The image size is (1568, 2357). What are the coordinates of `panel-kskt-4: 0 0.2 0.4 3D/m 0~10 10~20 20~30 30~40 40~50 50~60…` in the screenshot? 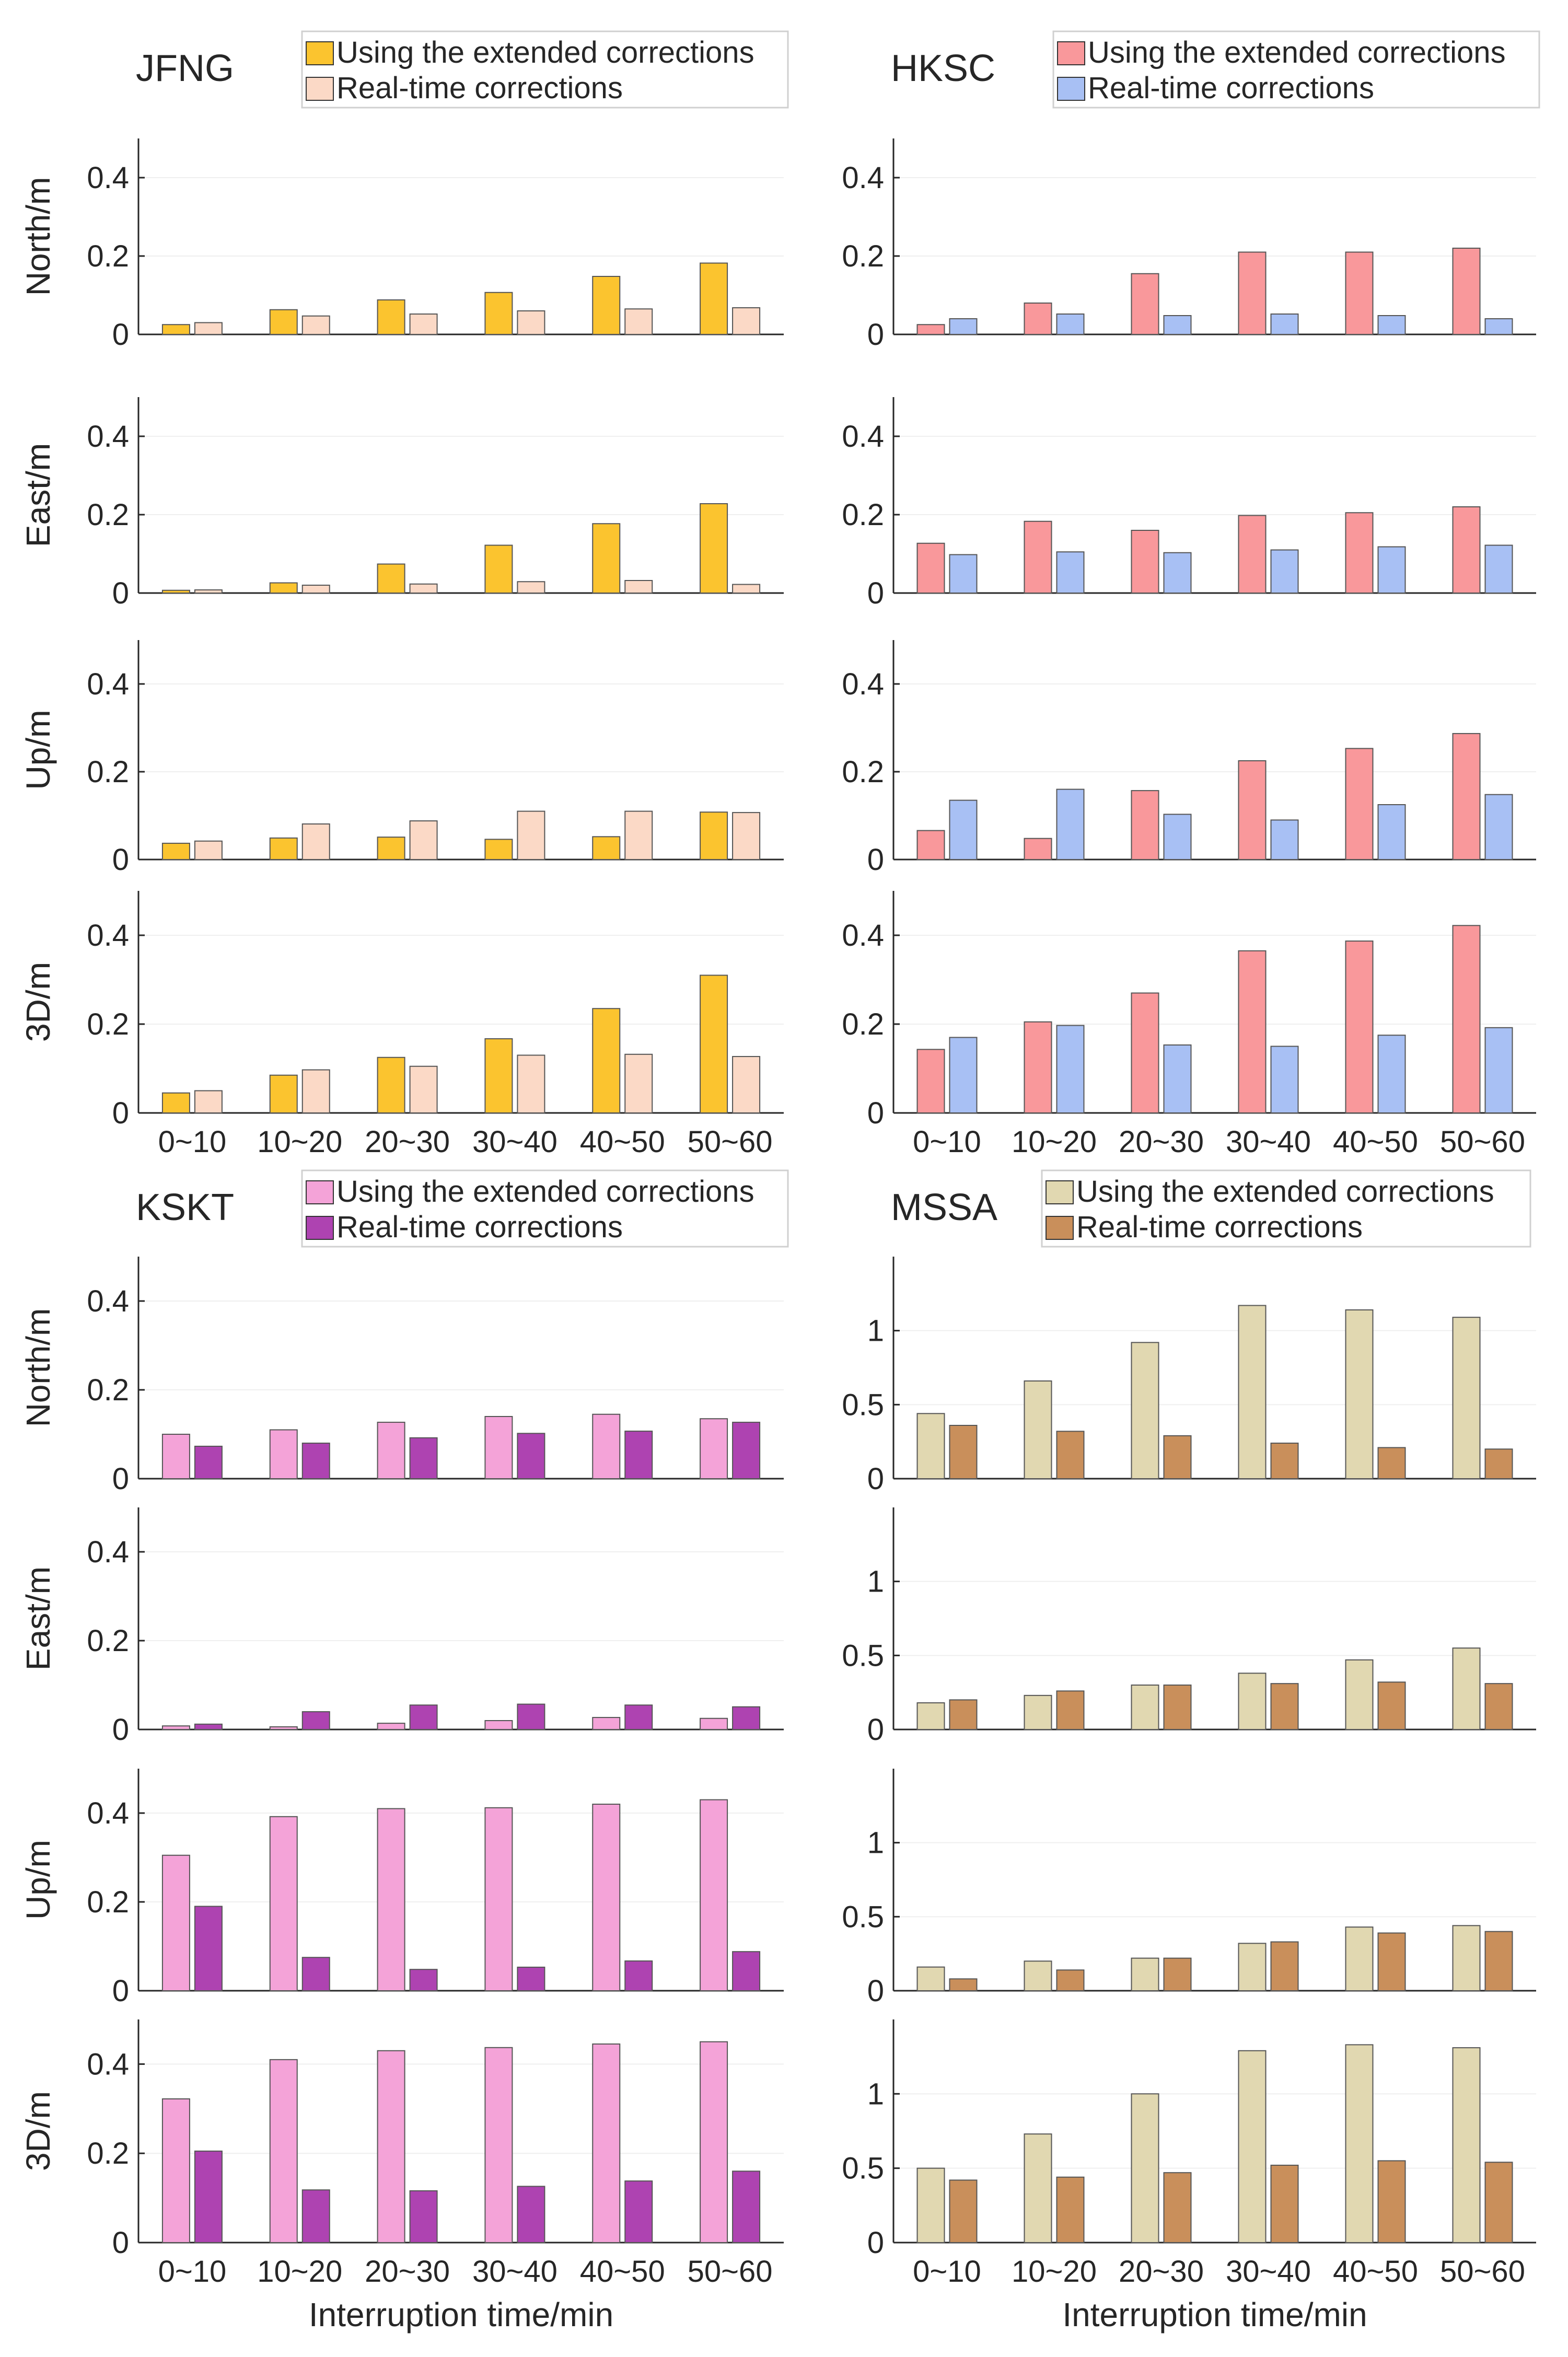 It's located at (401, 2176).